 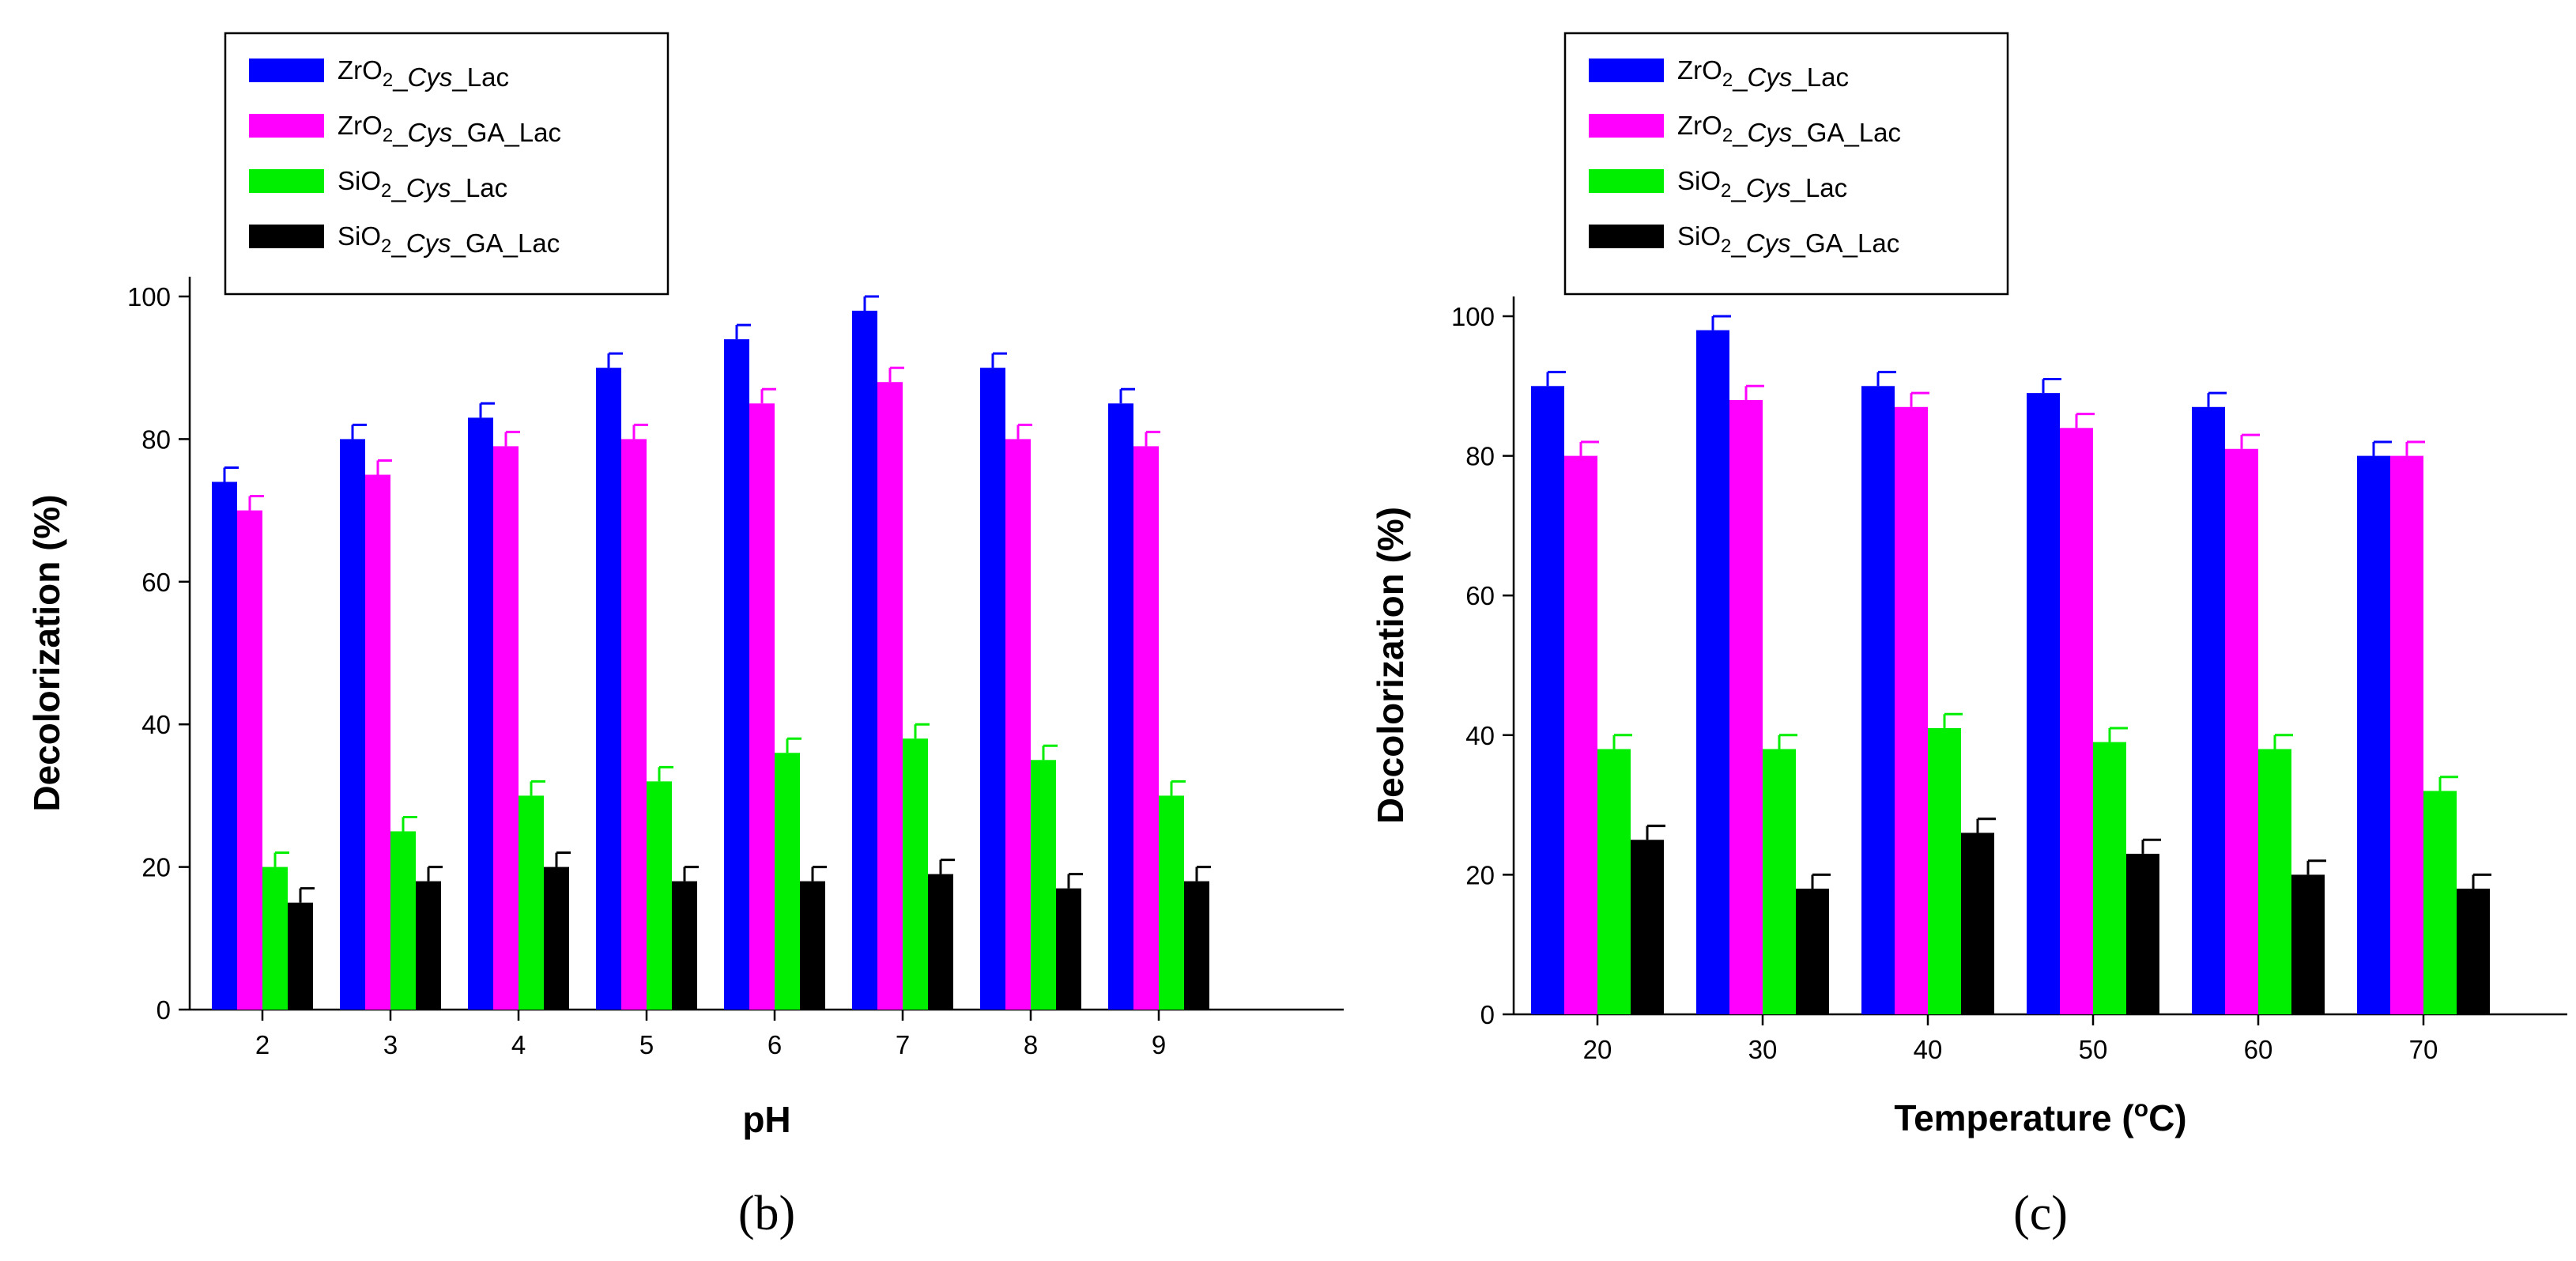 What do you see at coordinates (766, 1213) in the screenshot?
I see `panel-label: (b)` at bounding box center [766, 1213].